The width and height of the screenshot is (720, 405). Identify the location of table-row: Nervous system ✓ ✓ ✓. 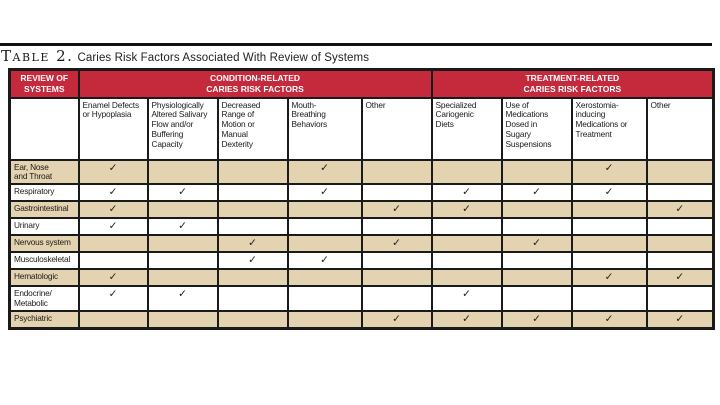
(361, 244).